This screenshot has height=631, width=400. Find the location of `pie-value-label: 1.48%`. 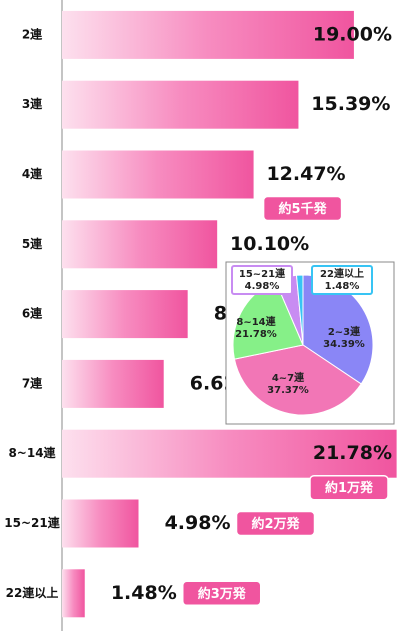

pie-value-label: 1.48% is located at coordinates (342, 286).